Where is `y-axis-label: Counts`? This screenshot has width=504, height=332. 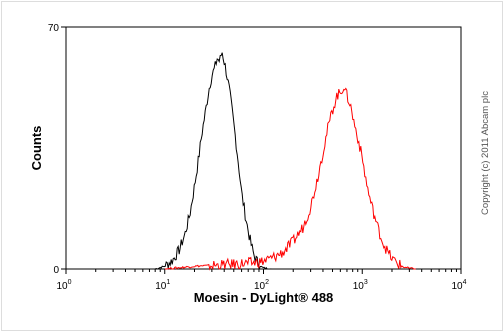 y-axis-label: Counts is located at coordinates (36, 148).